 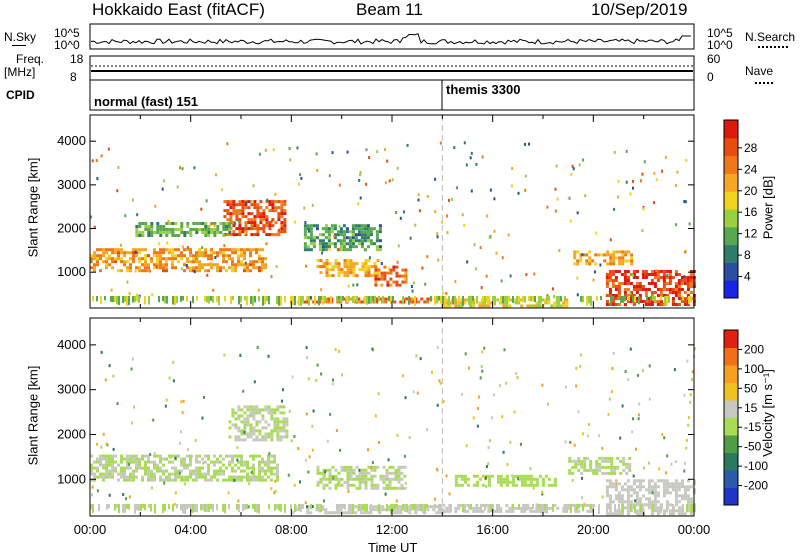 I want to click on power-colorbar: 4 8 12 16 20 24 28, so click(x=740, y=209).